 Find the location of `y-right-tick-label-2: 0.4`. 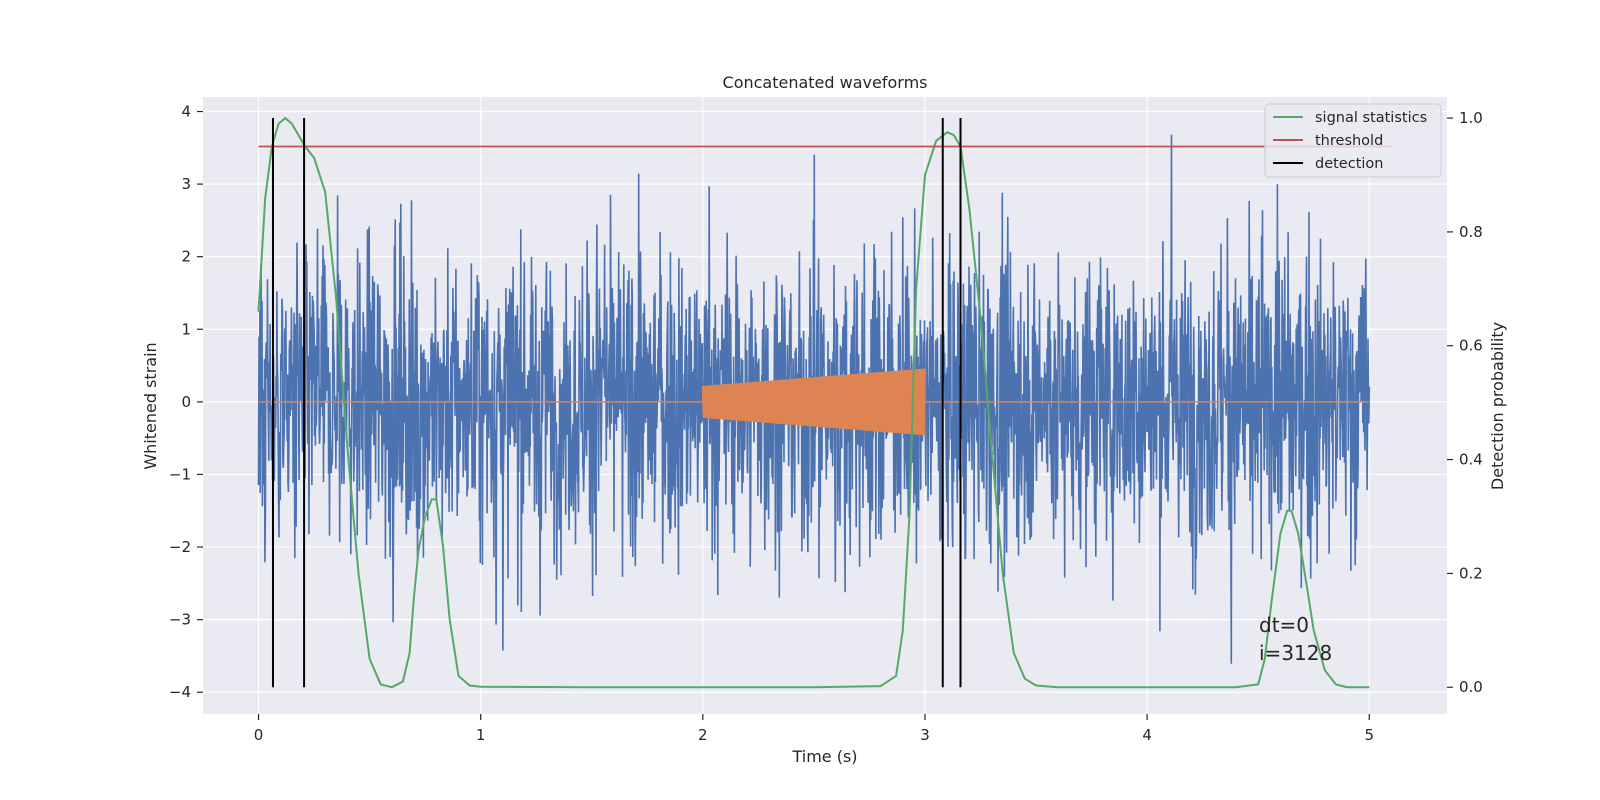

y-right-tick-label-2: 0.4 is located at coordinates (1471, 460).